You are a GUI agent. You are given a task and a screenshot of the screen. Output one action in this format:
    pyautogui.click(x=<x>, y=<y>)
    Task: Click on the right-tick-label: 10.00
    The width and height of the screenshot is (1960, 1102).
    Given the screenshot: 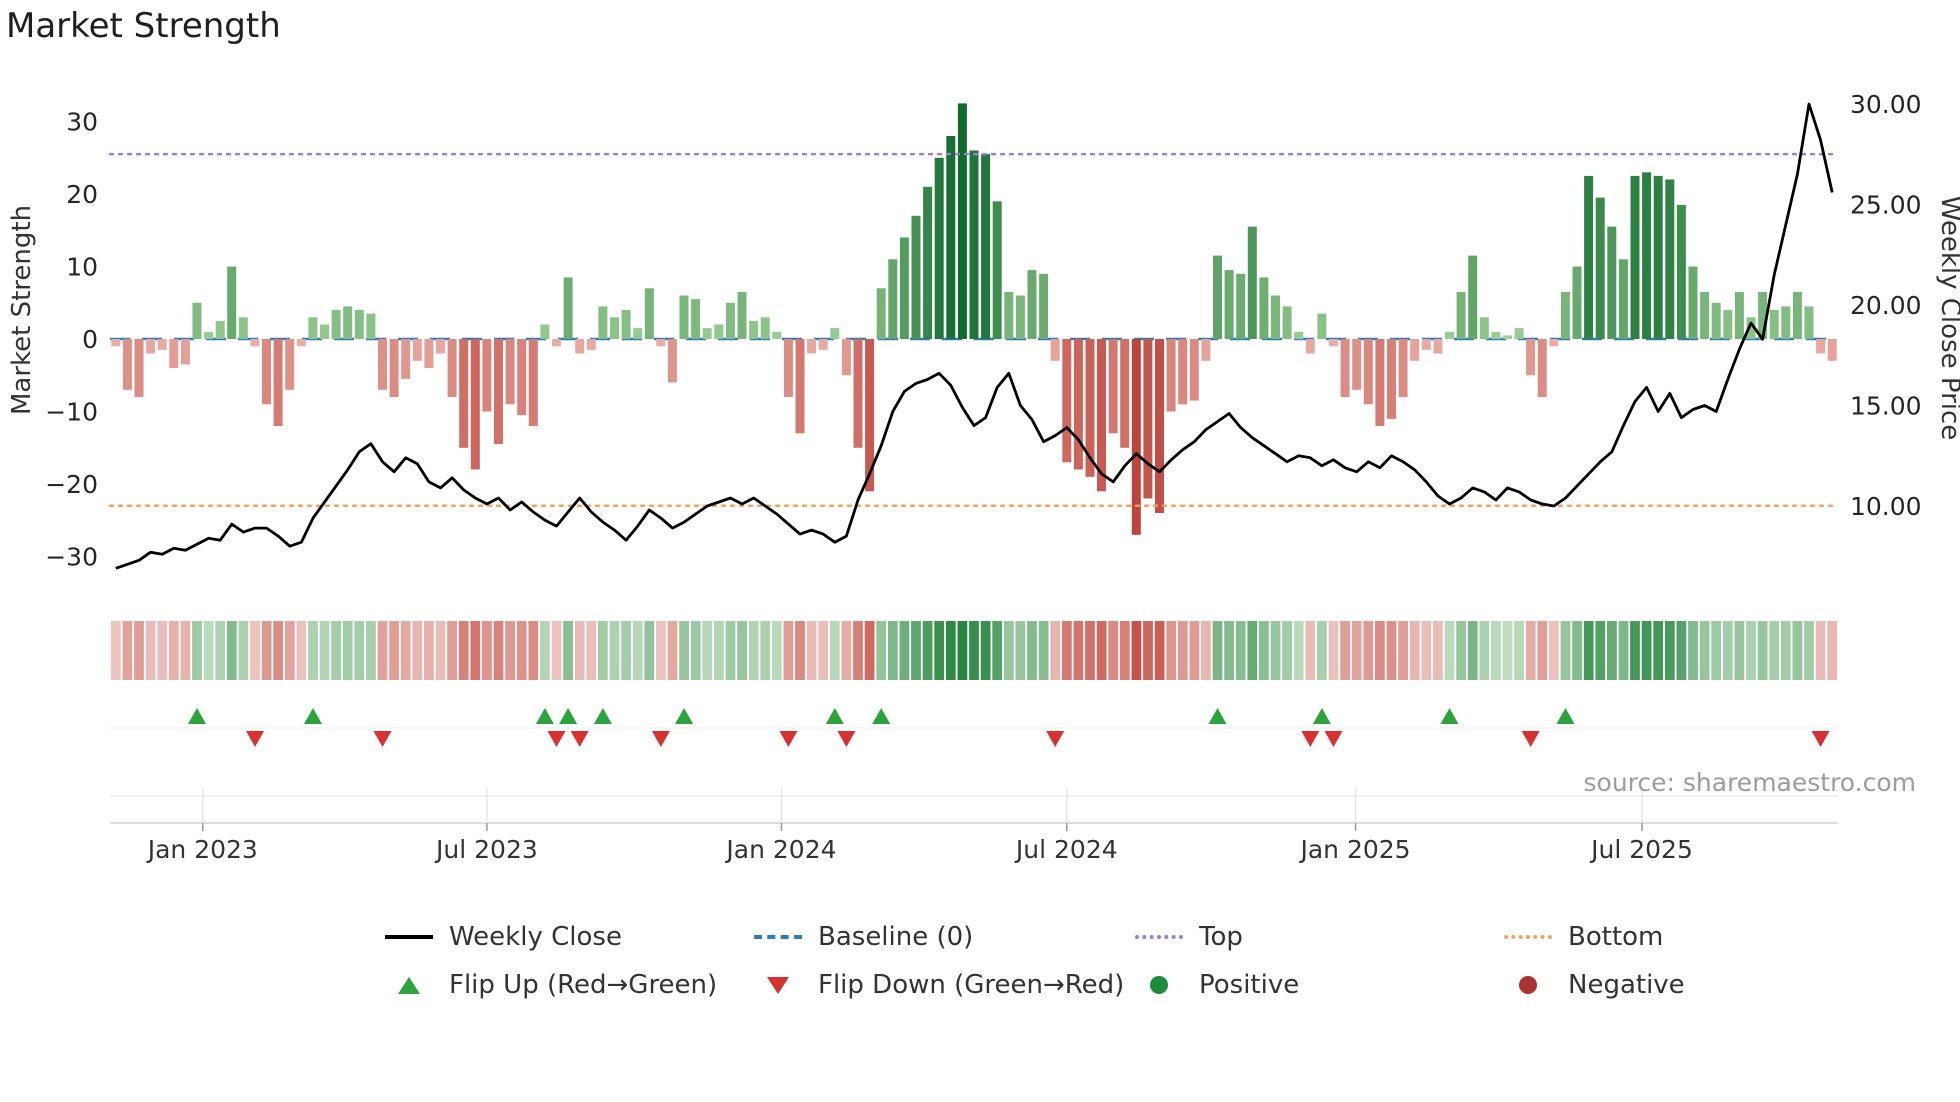 What is the action you would take?
    pyautogui.click(x=1886, y=506)
    